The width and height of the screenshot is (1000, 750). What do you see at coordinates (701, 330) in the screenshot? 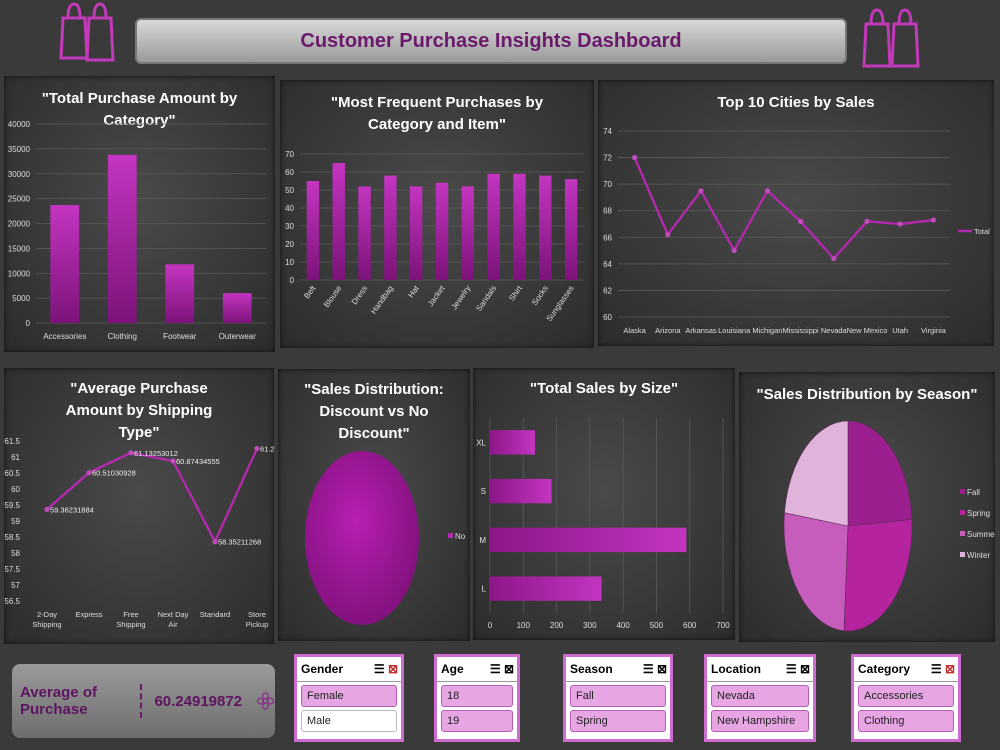
I see `x-tick-label: Arkansas` at bounding box center [701, 330].